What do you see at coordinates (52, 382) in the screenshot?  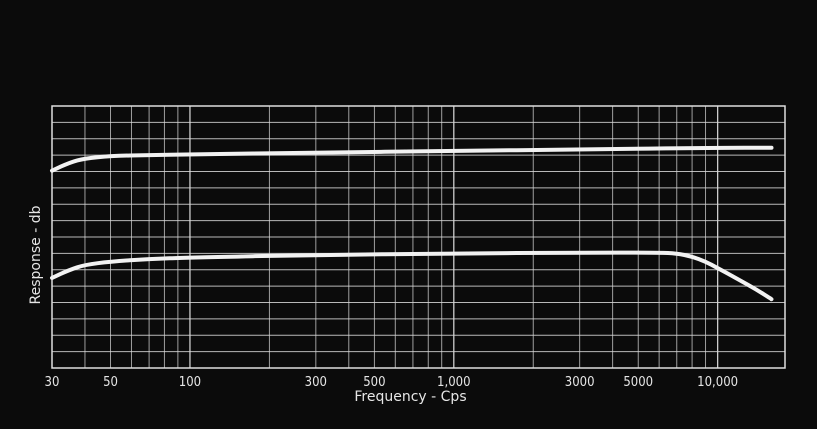 I see `x-tick-label: 30` at bounding box center [52, 382].